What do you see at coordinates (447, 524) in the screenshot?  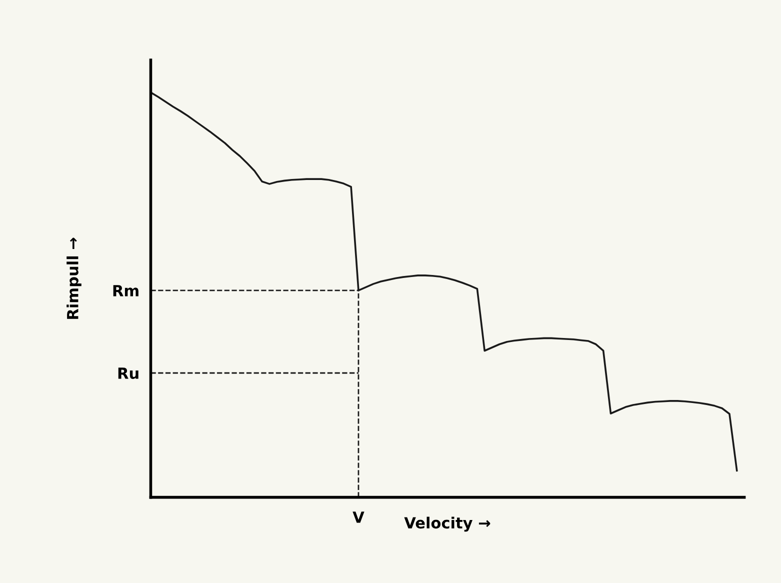 I see `x-axis-title: Velocity →` at bounding box center [447, 524].